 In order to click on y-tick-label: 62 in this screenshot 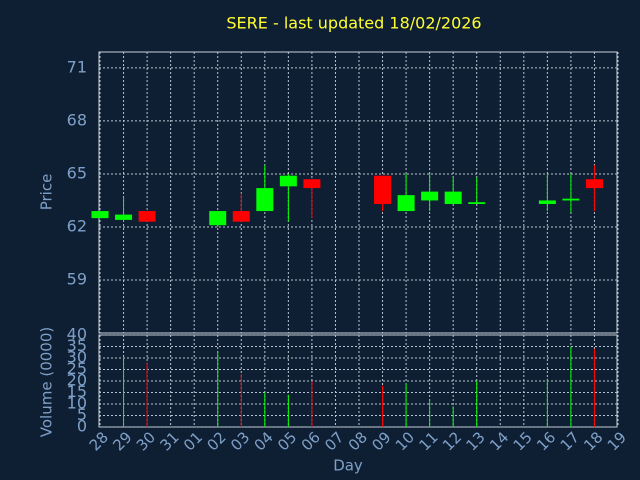, I will do `click(77, 225)`.